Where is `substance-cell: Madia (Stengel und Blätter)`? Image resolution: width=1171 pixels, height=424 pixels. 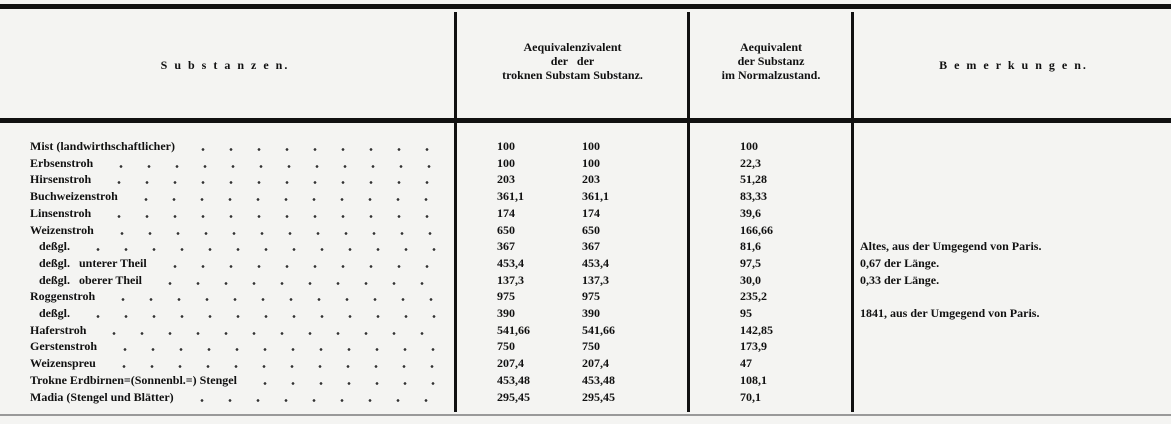
substance-cell: Madia (Stengel und Blätter) is located at coordinates (235, 397).